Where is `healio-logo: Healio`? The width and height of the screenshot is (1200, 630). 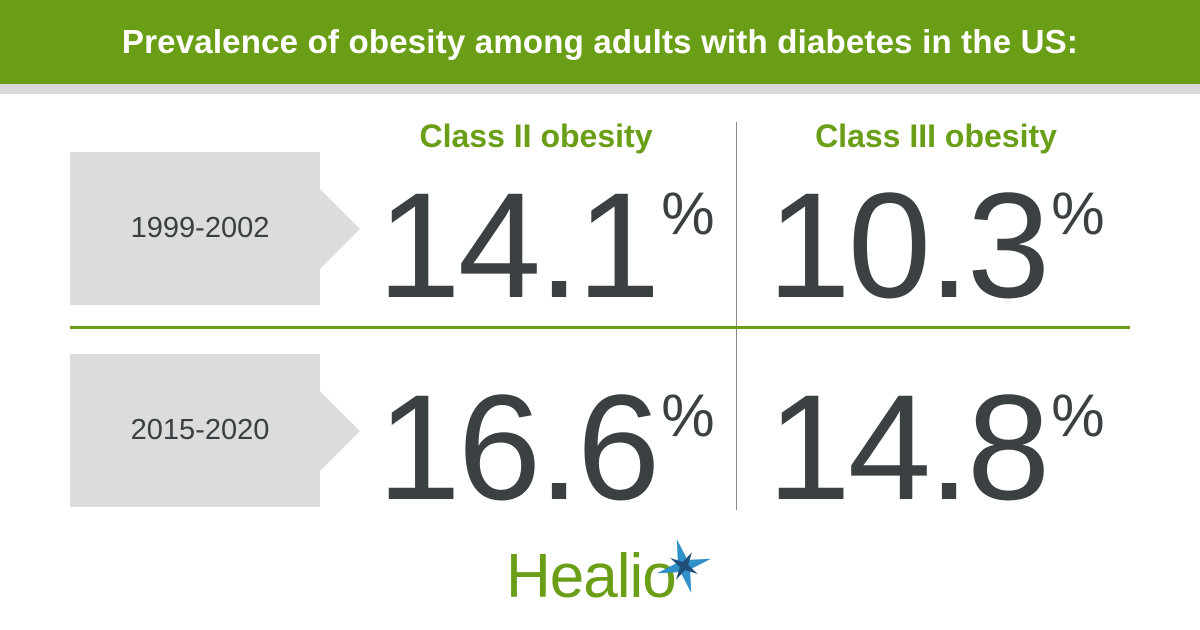
healio-logo: Healio is located at coordinates (621, 576).